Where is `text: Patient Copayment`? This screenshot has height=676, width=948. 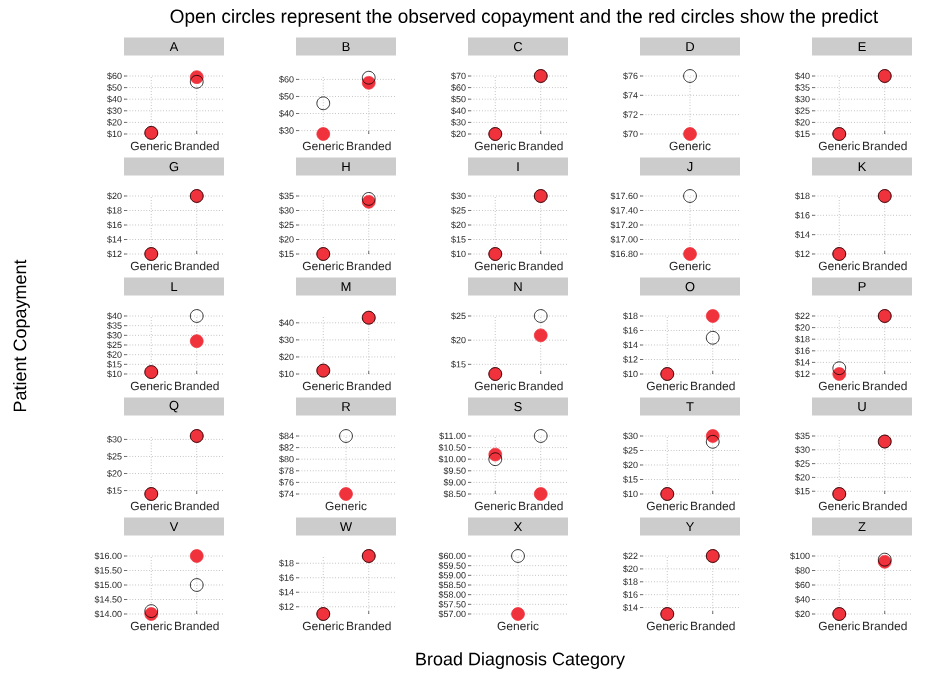
text: Patient Copayment is located at coordinates (21, 335).